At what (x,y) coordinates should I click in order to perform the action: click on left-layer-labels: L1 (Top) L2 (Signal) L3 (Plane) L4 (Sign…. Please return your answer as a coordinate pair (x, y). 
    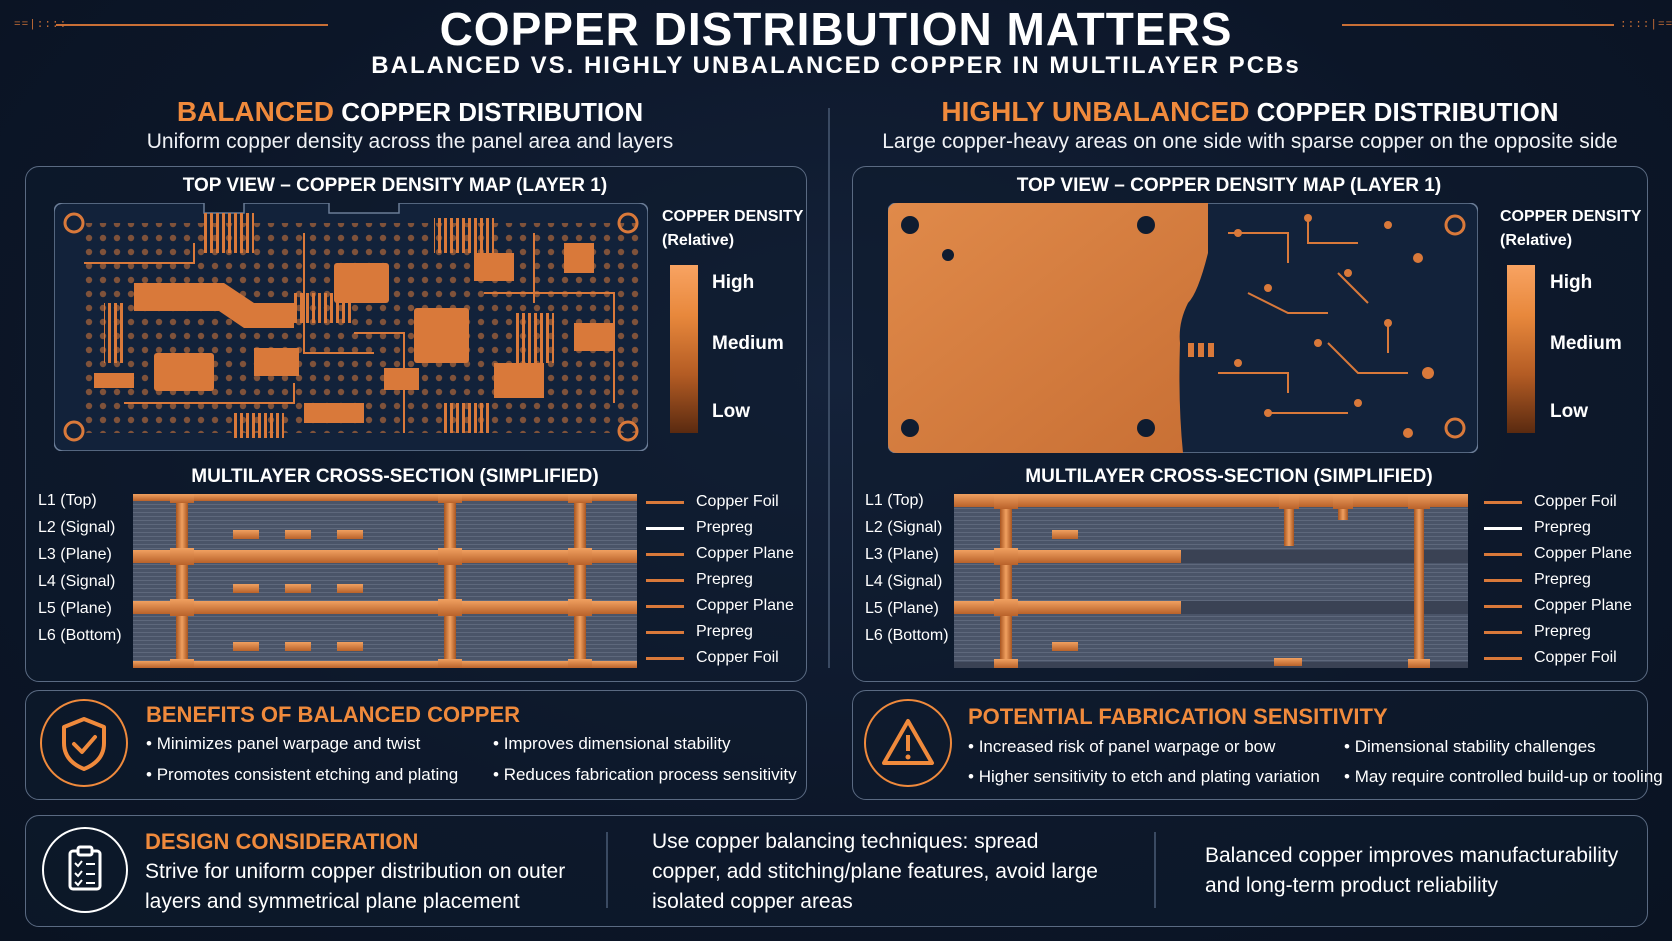
    Looking at the image, I should click on (80, 573).